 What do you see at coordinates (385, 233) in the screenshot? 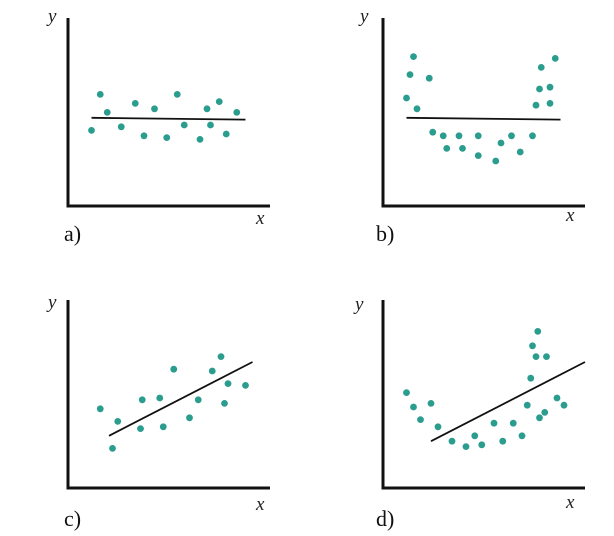
I see `panel-label-b: b)` at bounding box center [385, 233].